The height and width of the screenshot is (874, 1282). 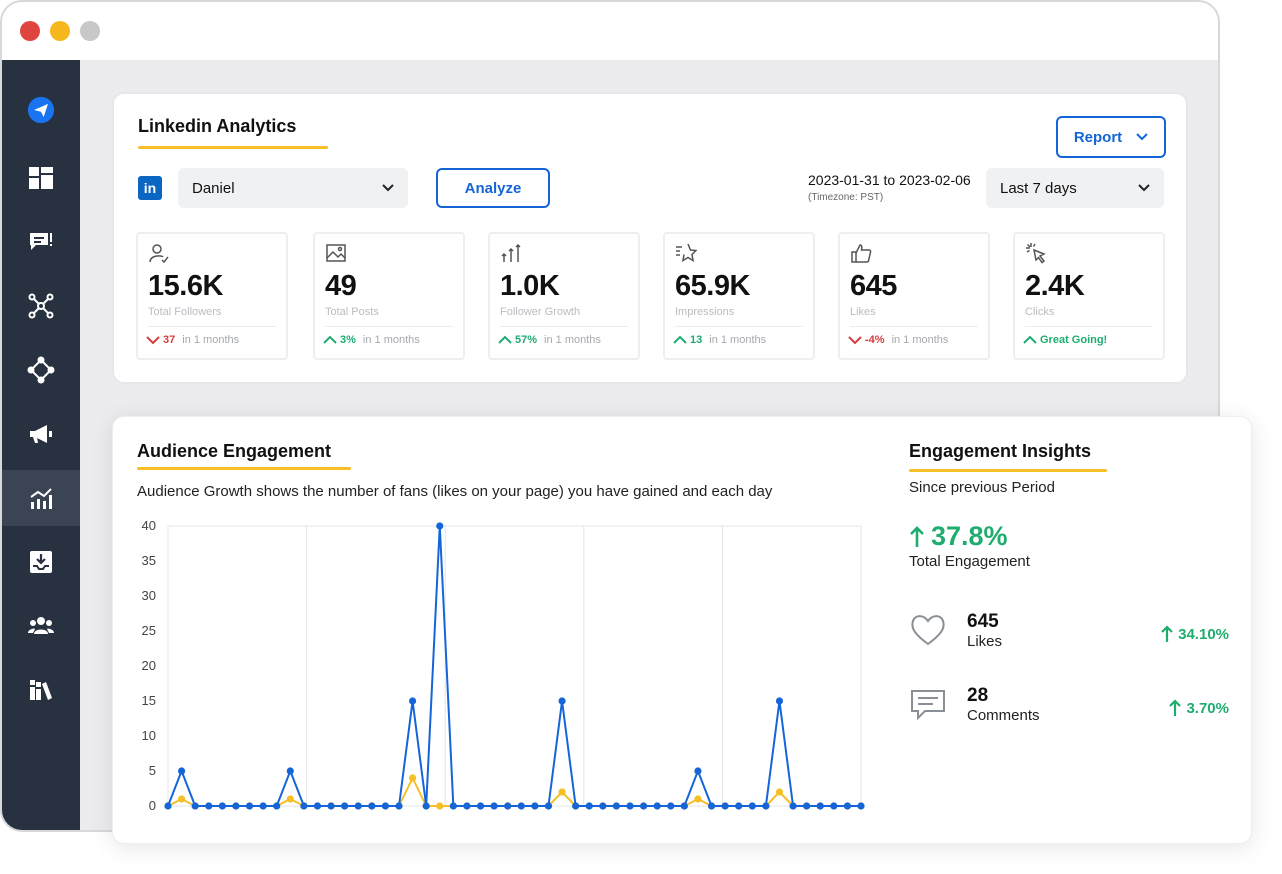 I want to click on metric-label: Comments, so click(x=1003, y=715).